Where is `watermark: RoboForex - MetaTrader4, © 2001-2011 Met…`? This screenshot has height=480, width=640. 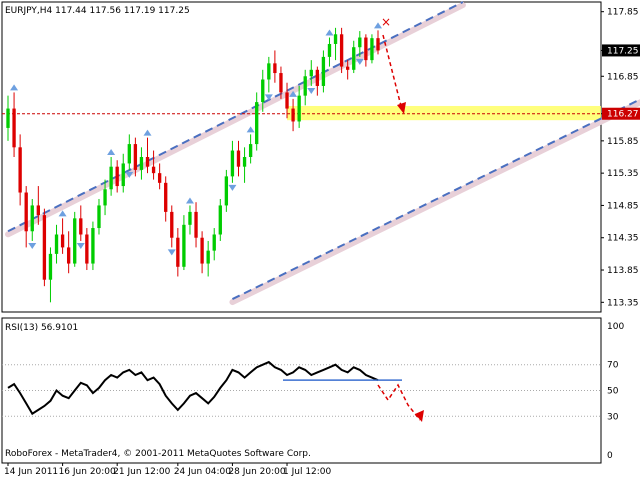
watermark: RoboForex - MetaTrader4, © 2001-2011 Met… is located at coordinates (158, 454).